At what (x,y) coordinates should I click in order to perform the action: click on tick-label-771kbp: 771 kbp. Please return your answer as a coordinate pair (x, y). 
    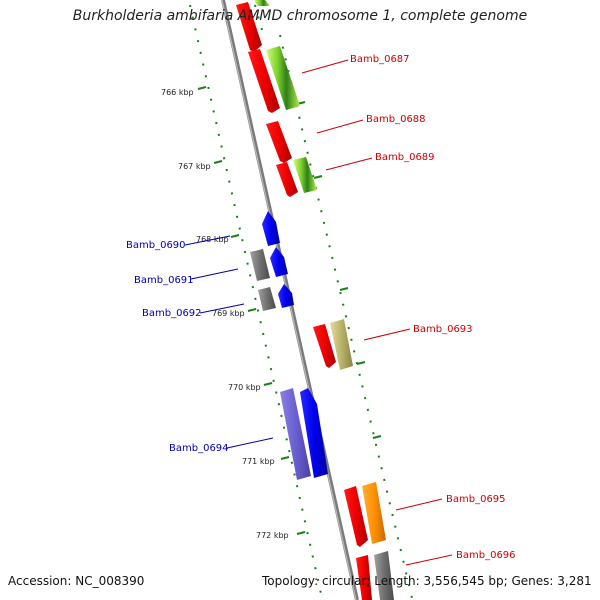
    Looking at the image, I should click on (258, 461).